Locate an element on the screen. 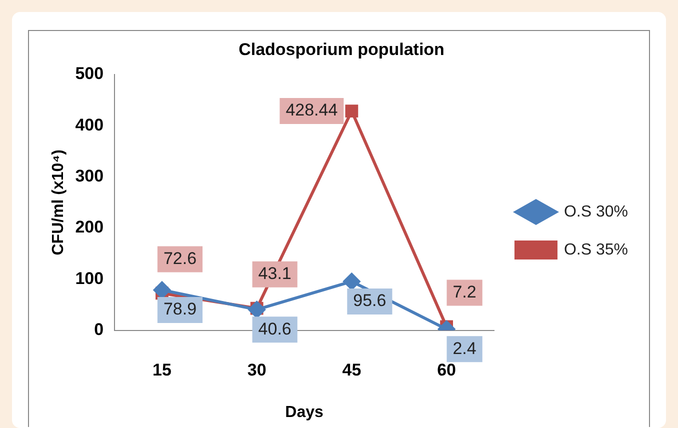 The image size is (678, 428). data-label: 2.4 is located at coordinates (464, 348).